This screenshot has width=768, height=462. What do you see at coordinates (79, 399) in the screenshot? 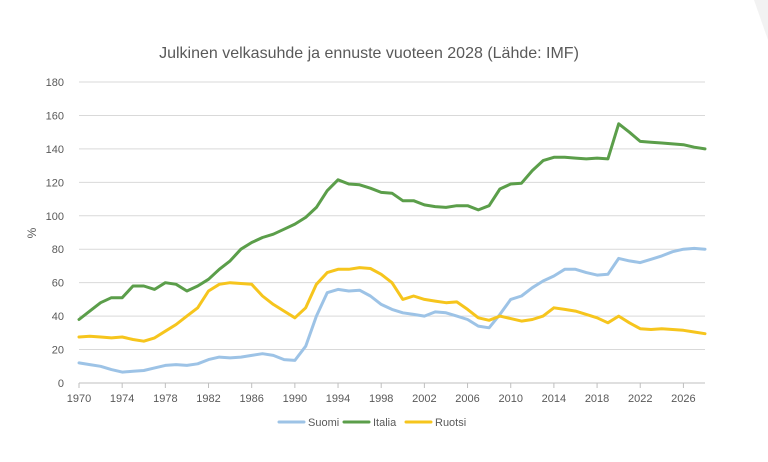
I see `x-tick-label: 1970` at bounding box center [79, 399].